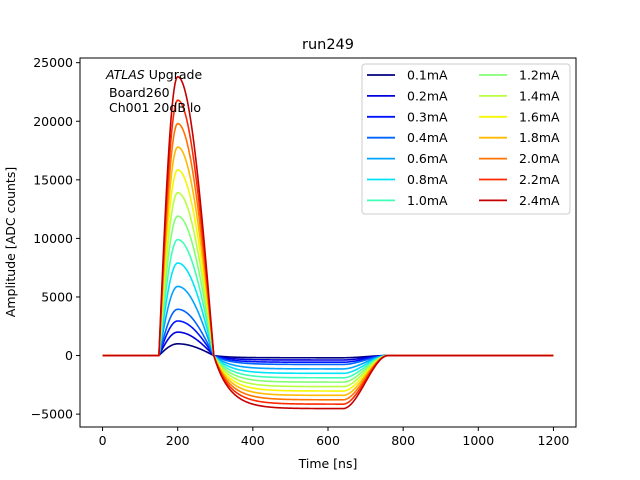 The height and width of the screenshot is (480, 640). I want to click on legend-label: 2.0mA, so click(539, 158).